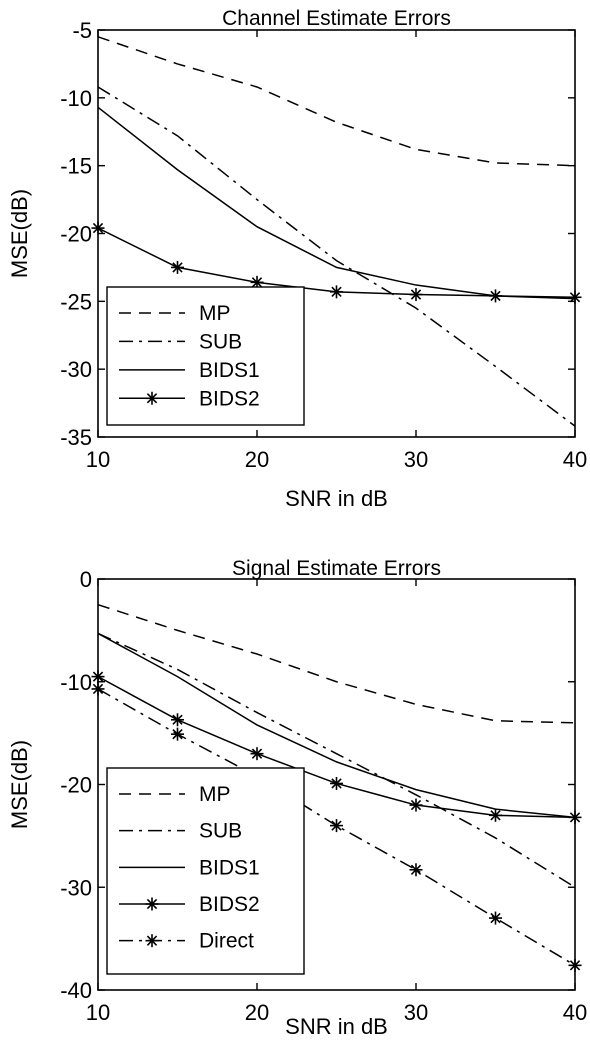 Image resolution: width=590 pixels, height=1043 pixels. Describe the element at coordinates (76, 990) in the screenshot. I see `y-tick-label: -40` at that location.